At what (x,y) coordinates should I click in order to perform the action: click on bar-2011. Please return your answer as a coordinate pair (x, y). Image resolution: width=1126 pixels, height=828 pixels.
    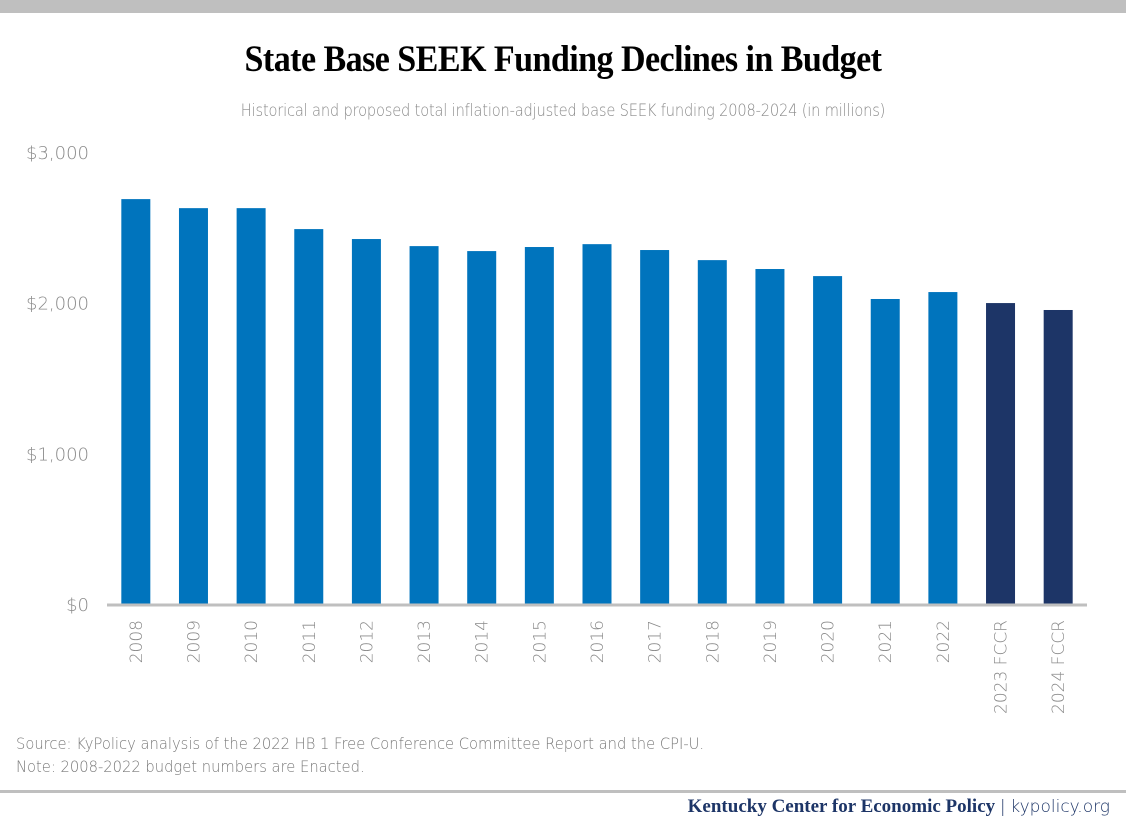
    Looking at the image, I should click on (309, 417).